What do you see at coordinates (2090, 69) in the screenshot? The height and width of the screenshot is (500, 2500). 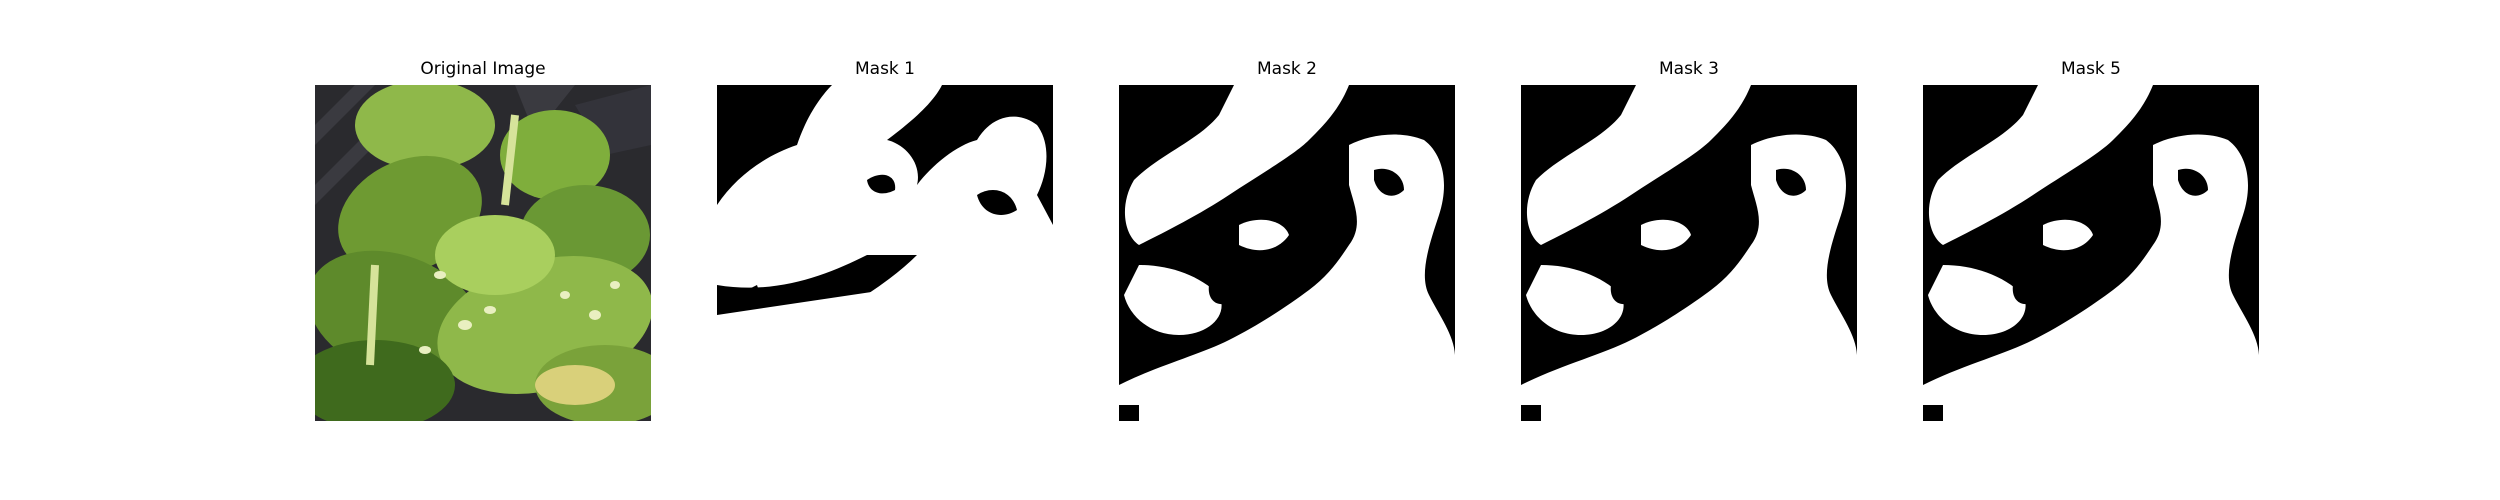 I see `panel-title: Mask 5` at bounding box center [2090, 69].